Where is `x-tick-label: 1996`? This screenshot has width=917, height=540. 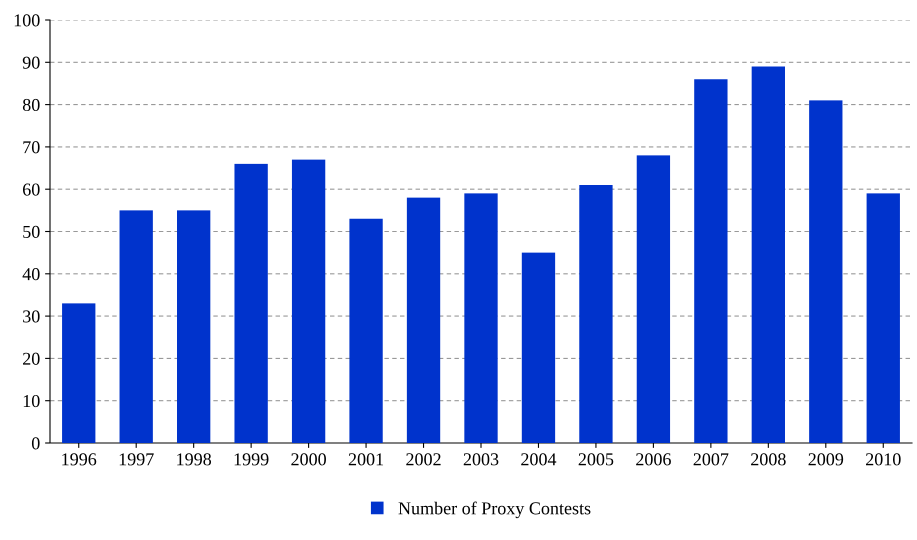
x-tick-label: 1996 is located at coordinates (79, 459).